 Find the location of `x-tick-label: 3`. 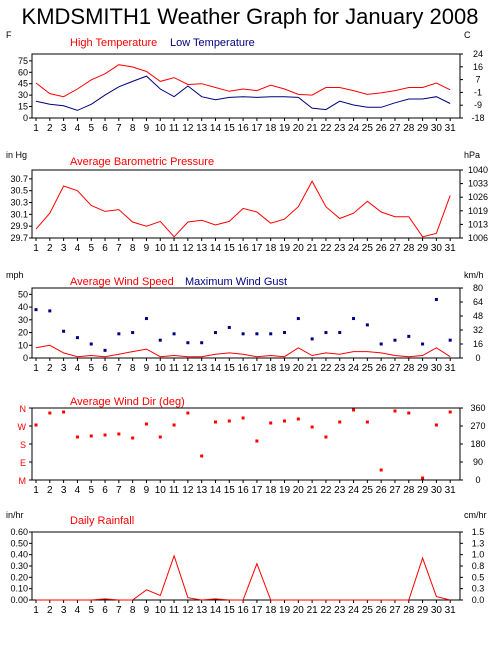

x-tick-label: 3 is located at coordinates (64, 368).